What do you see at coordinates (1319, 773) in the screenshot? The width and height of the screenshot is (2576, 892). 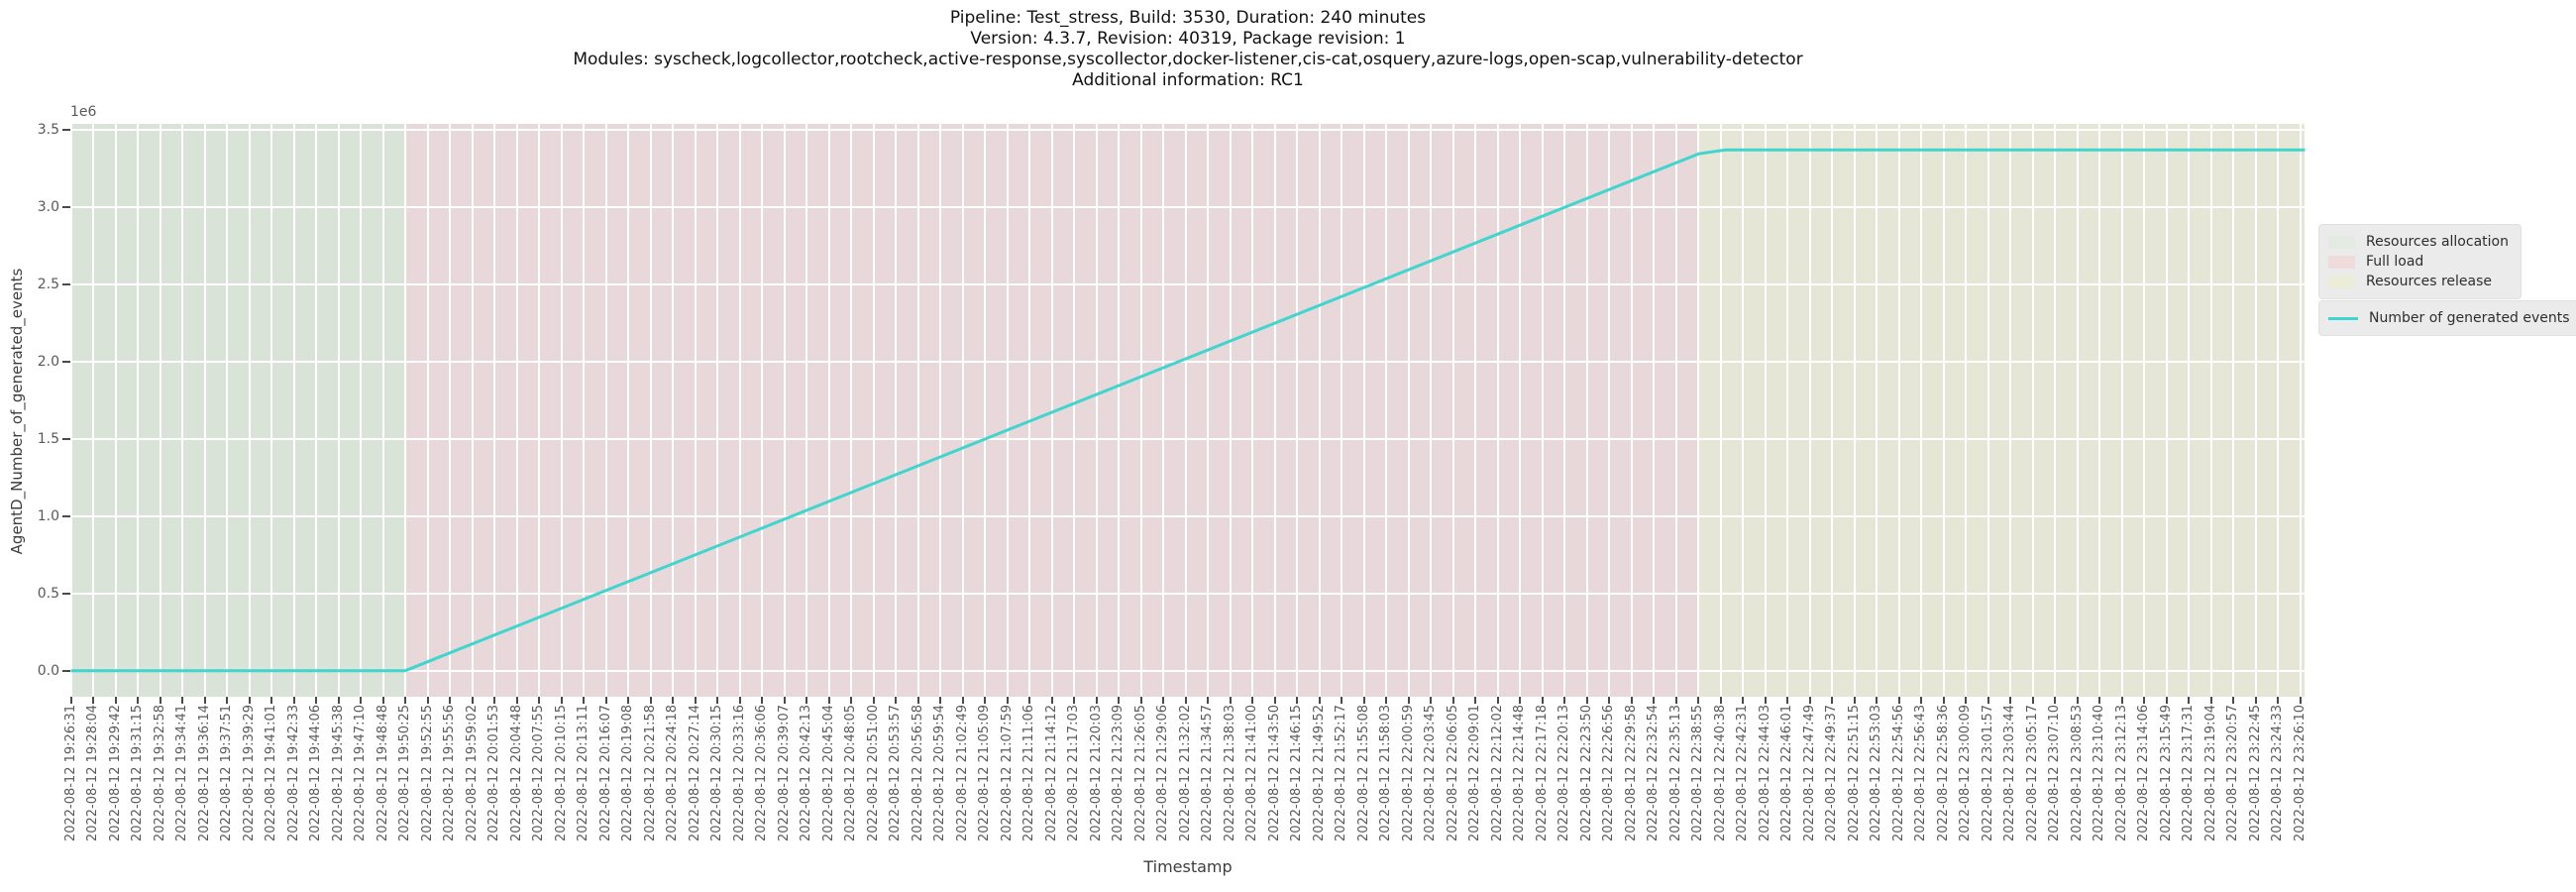 I see `x-tick-label: 2022-08-12 21:49:52` at bounding box center [1319, 773].